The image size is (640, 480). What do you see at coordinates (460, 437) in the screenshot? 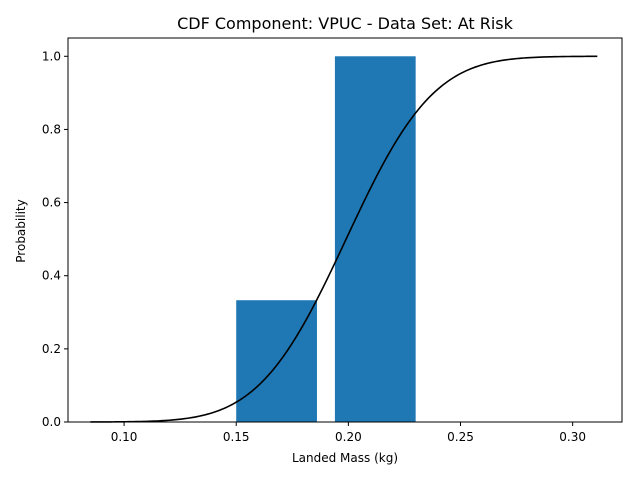
I see `x-tick-label: 0.25` at bounding box center [460, 437].